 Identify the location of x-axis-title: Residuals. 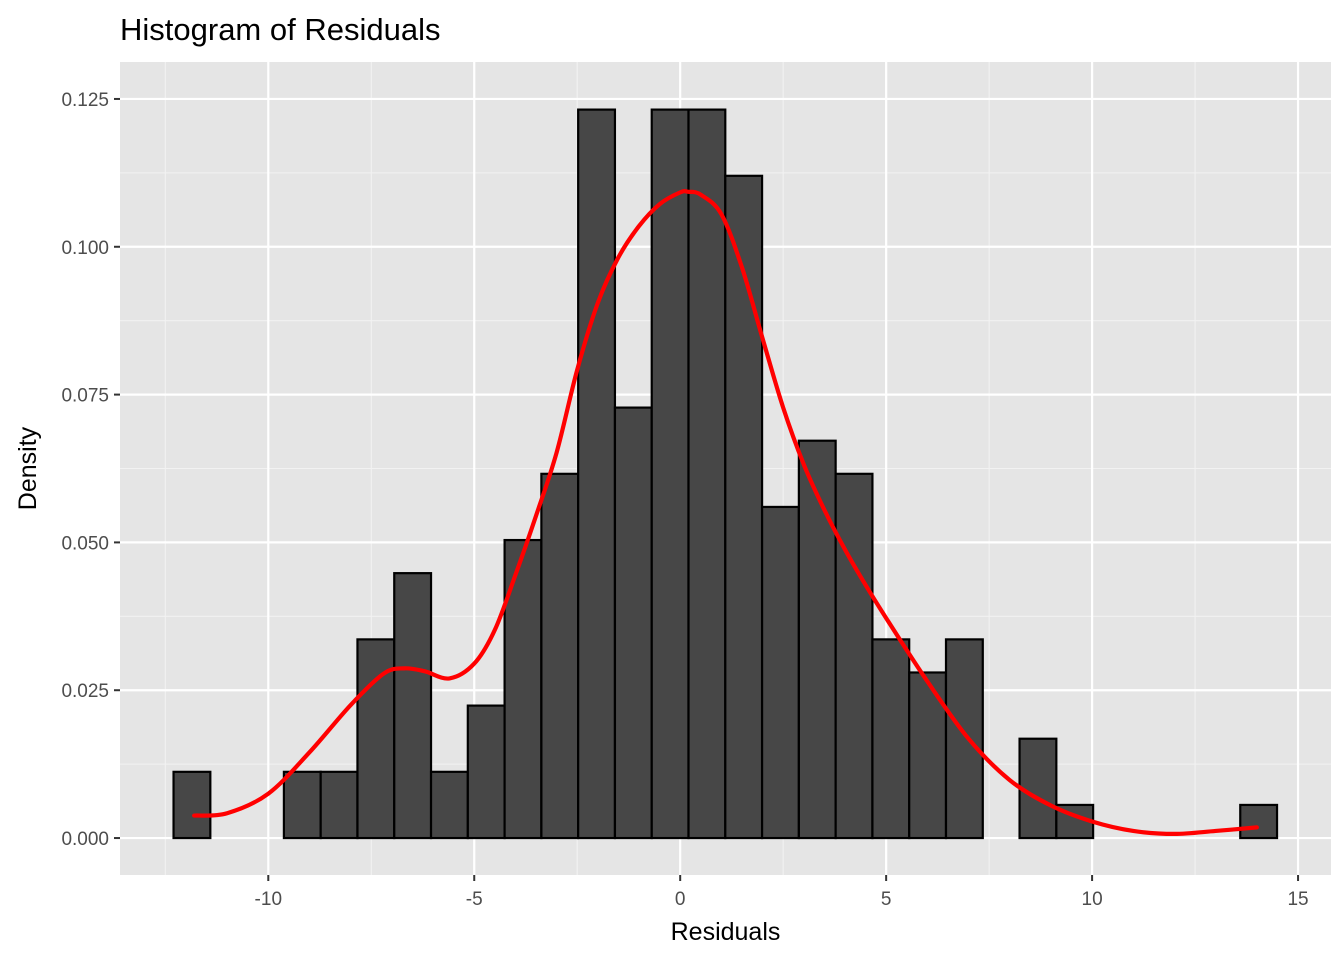
(726, 932).